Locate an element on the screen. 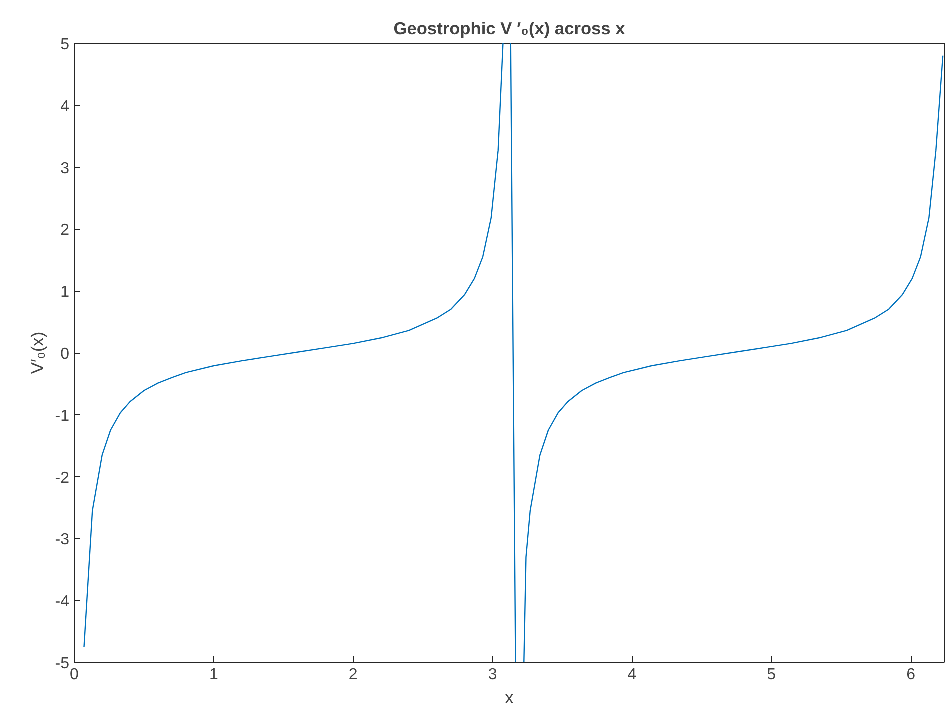 Image resolution: width=946 pixels, height=710 pixels. y-tick-label: 0 is located at coordinates (65, 354).